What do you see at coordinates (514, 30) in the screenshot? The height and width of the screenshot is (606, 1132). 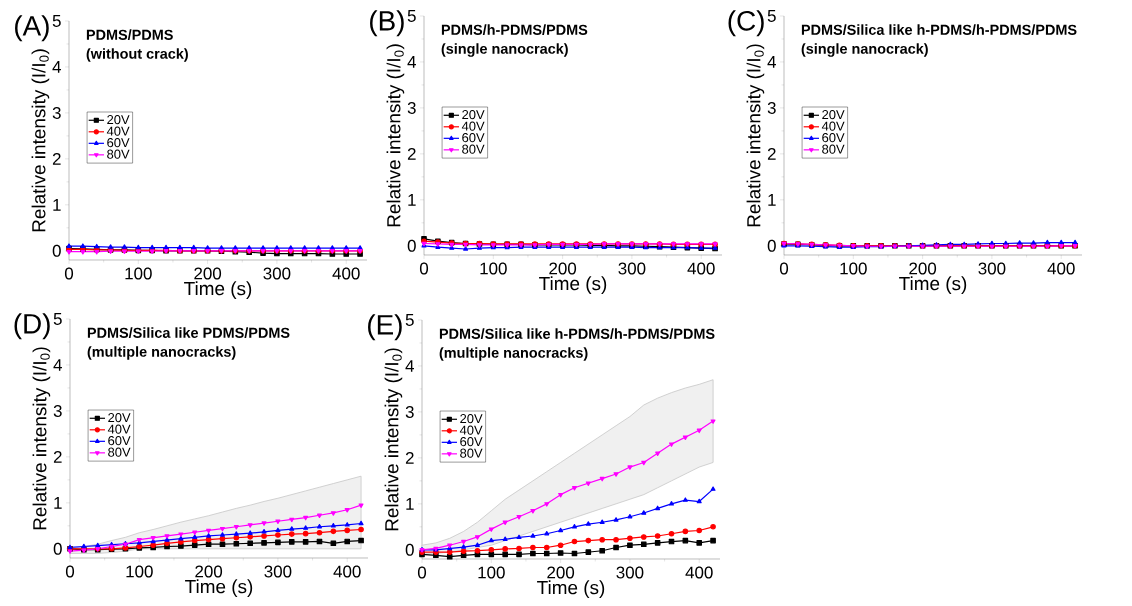 I see `annotation: PDMS/h-PDMS/PDMS` at bounding box center [514, 30].